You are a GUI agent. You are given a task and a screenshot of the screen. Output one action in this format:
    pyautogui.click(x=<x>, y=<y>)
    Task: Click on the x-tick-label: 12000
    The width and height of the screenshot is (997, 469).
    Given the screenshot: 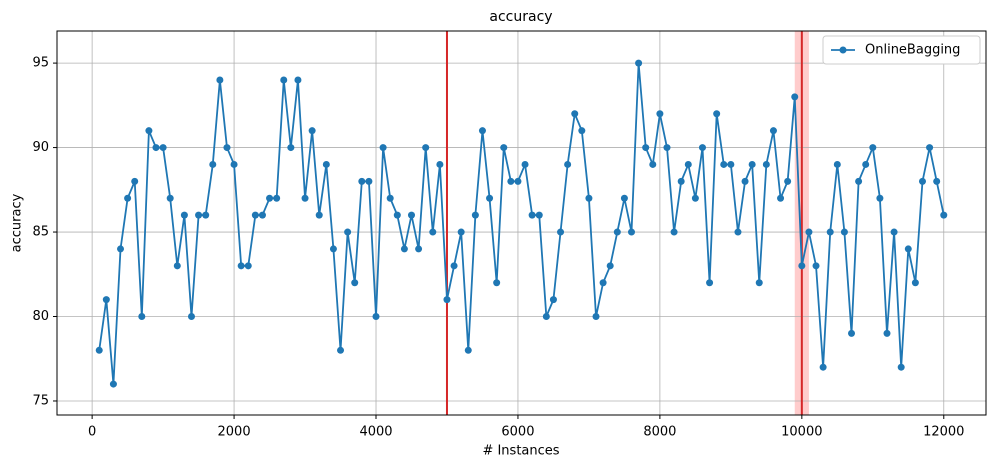 What is the action you would take?
    pyautogui.click(x=943, y=432)
    